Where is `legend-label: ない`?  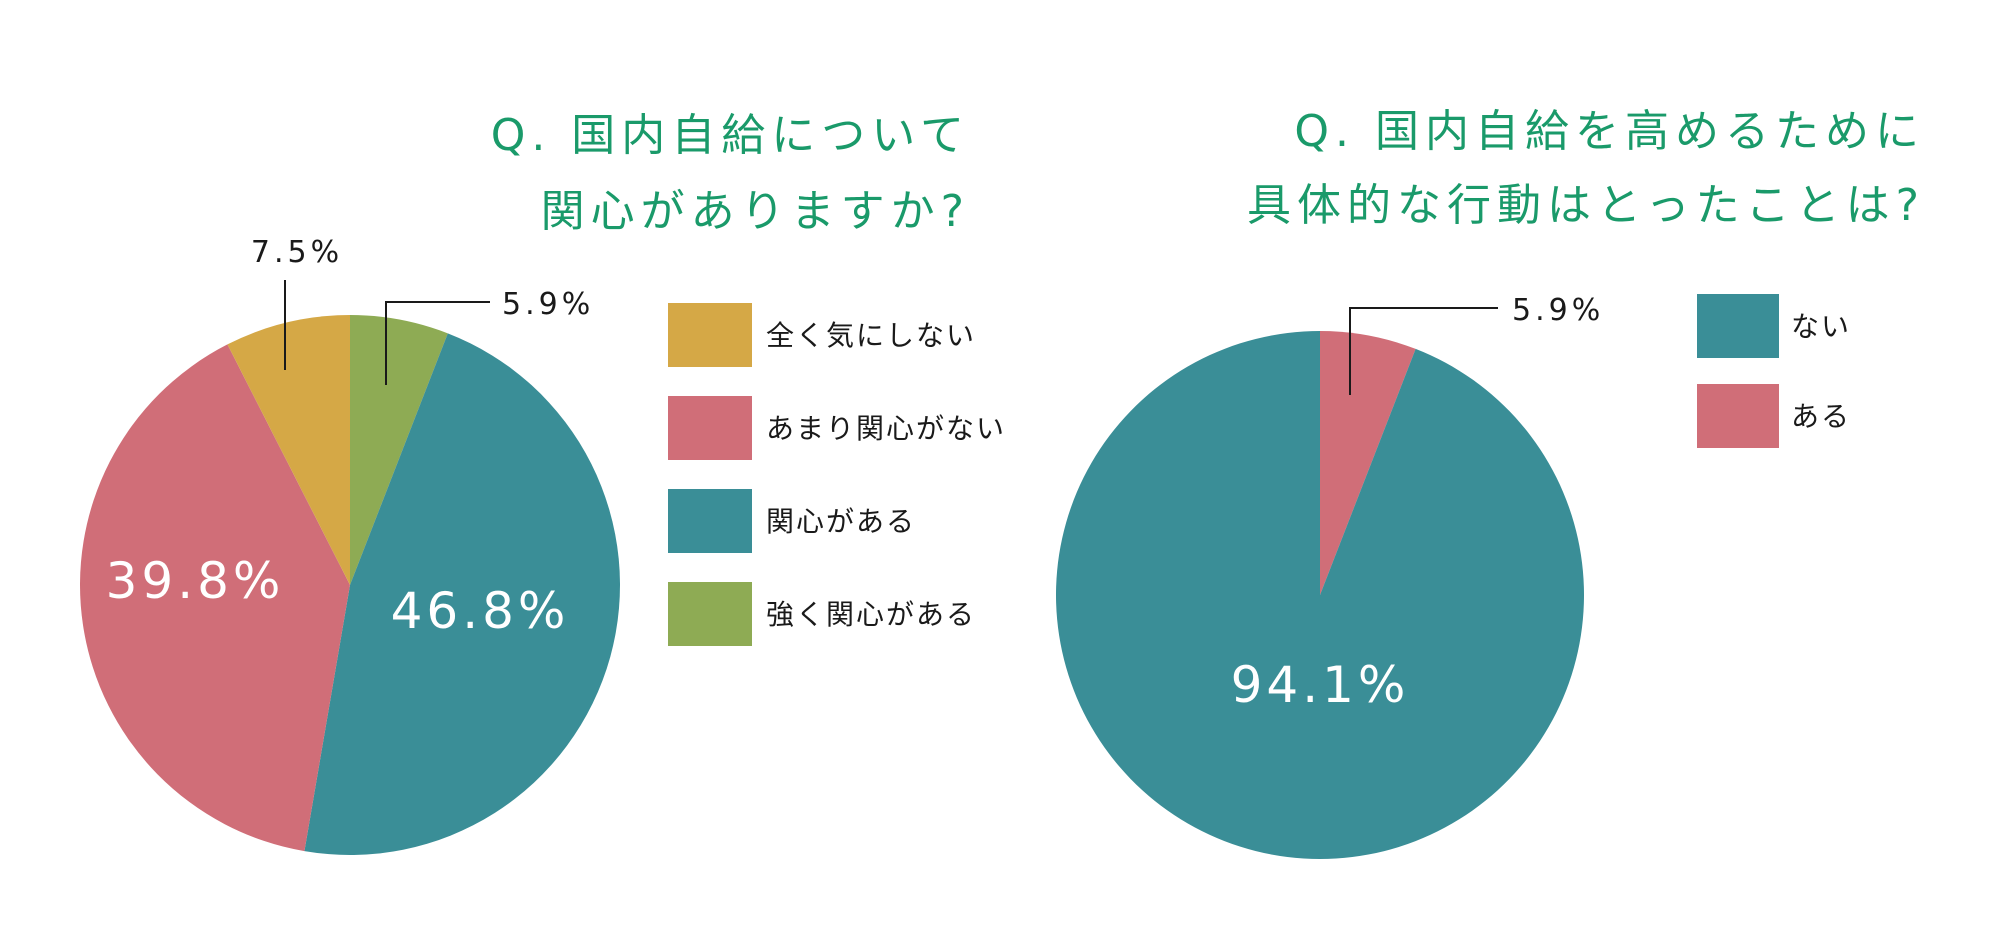 legend-label: ない is located at coordinates (1821, 326).